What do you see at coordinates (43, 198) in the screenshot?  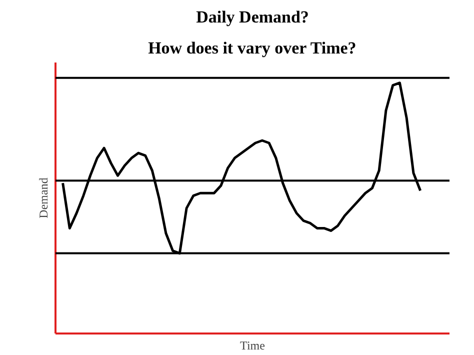 I see `y-axis-title: Demand` at bounding box center [43, 198].